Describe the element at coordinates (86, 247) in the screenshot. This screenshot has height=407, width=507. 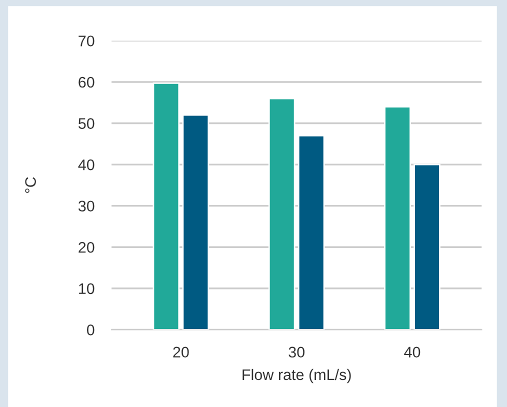
I see `y-tick-label: 20` at that location.